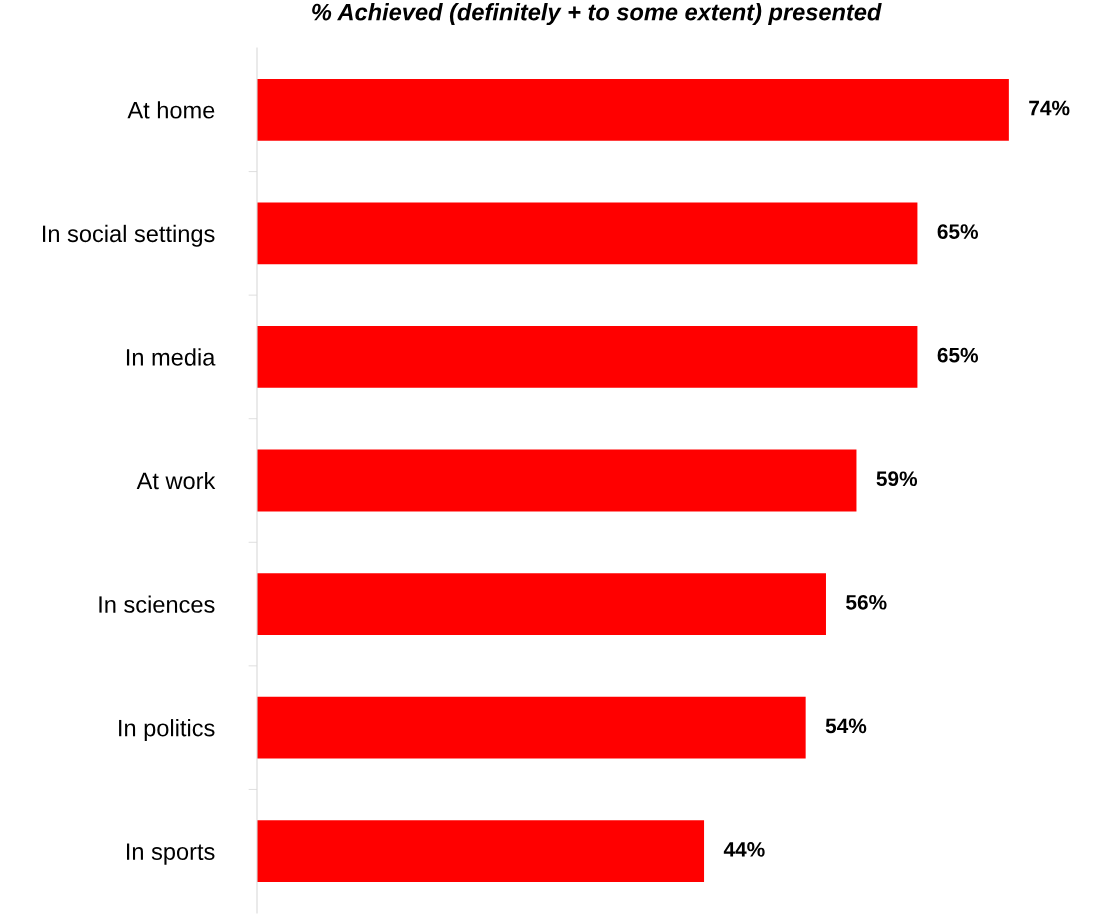 The image size is (1095, 915). Describe the element at coordinates (170, 854) in the screenshot. I see `y-tick-label: In sports` at that location.